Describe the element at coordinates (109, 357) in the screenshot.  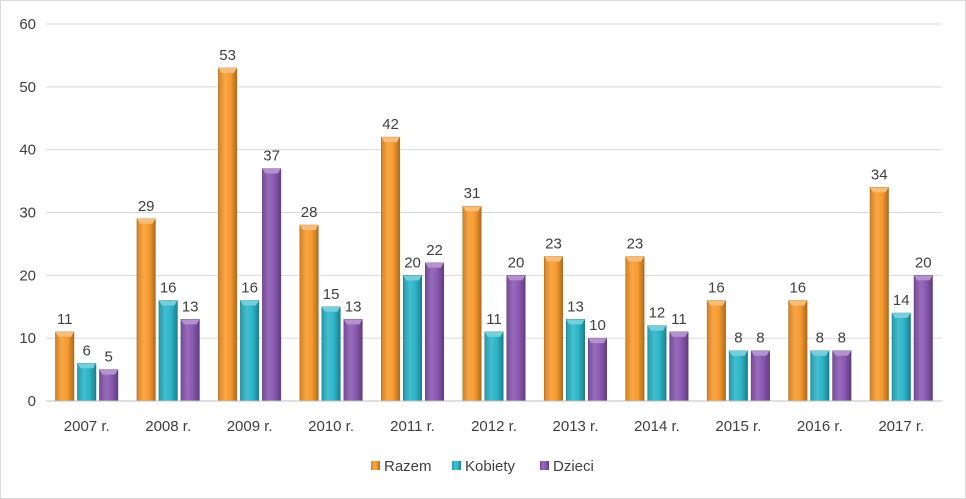
I see `data-label: 5` at that location.